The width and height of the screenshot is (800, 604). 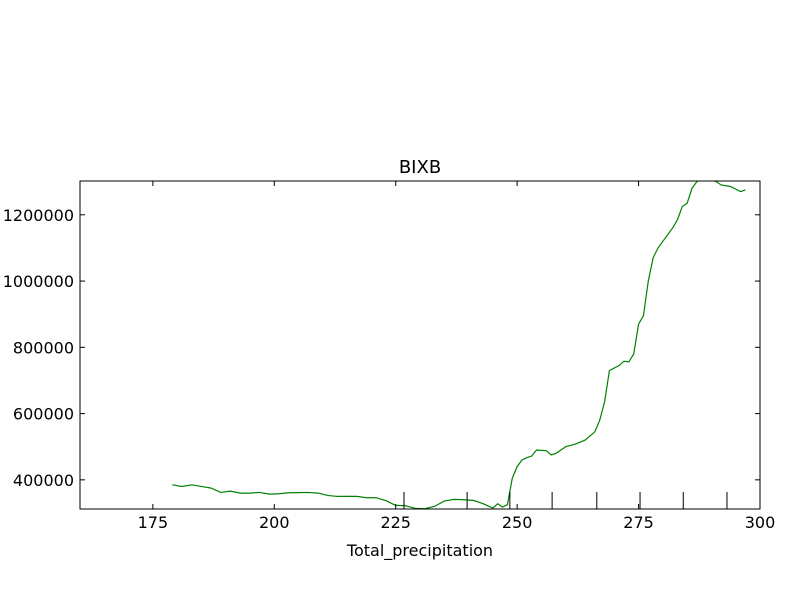 What do you see at coordinates (274, 522) in the screenshot?
I see `x-tick-label: 200` at bounding box center [274, 522].